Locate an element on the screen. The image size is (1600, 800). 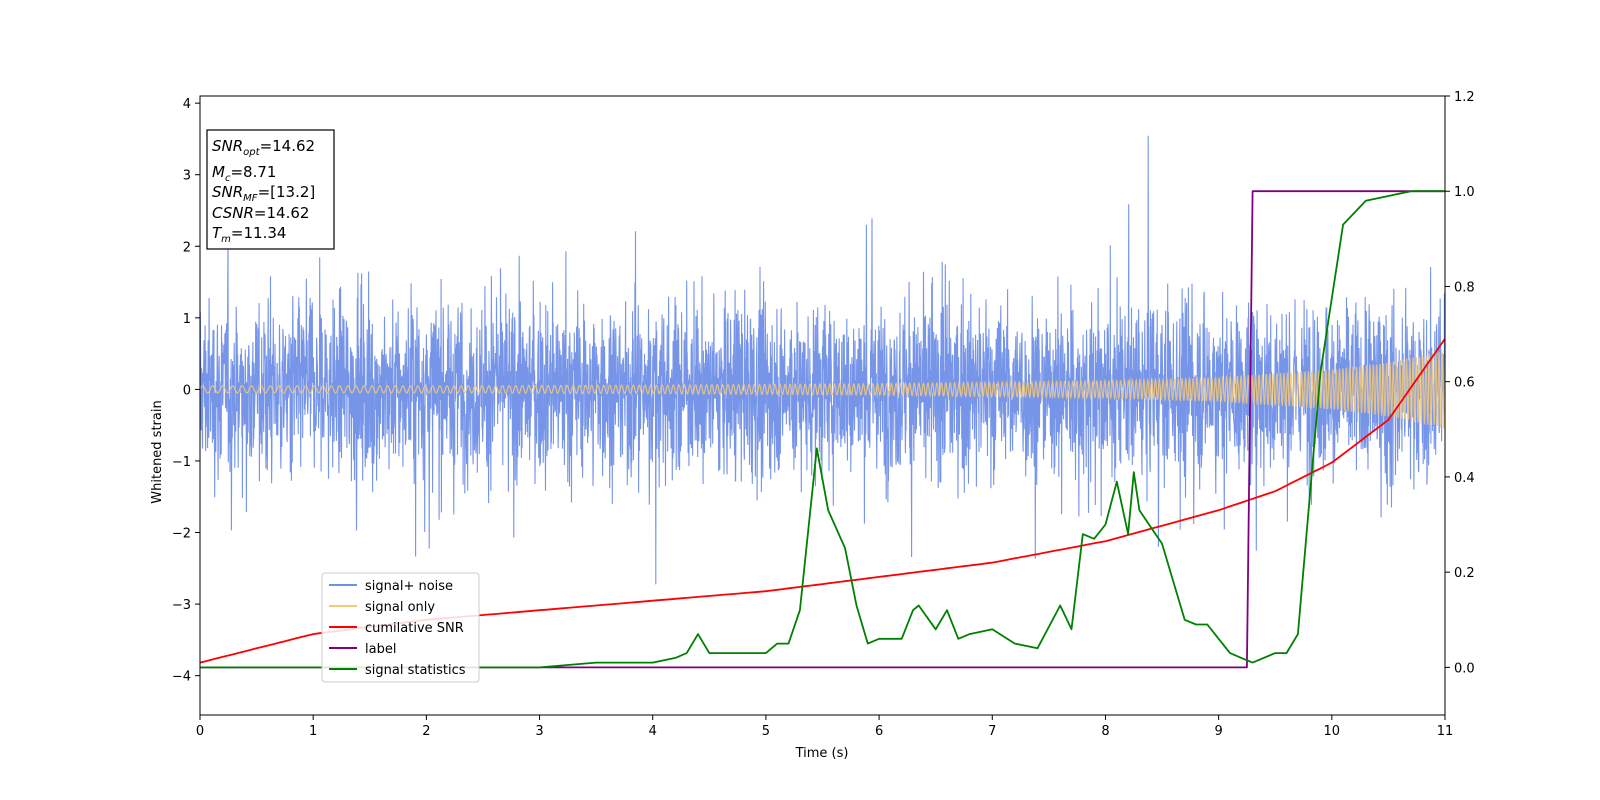
y-tick-label: −4 is located at coordinates (181, 677).